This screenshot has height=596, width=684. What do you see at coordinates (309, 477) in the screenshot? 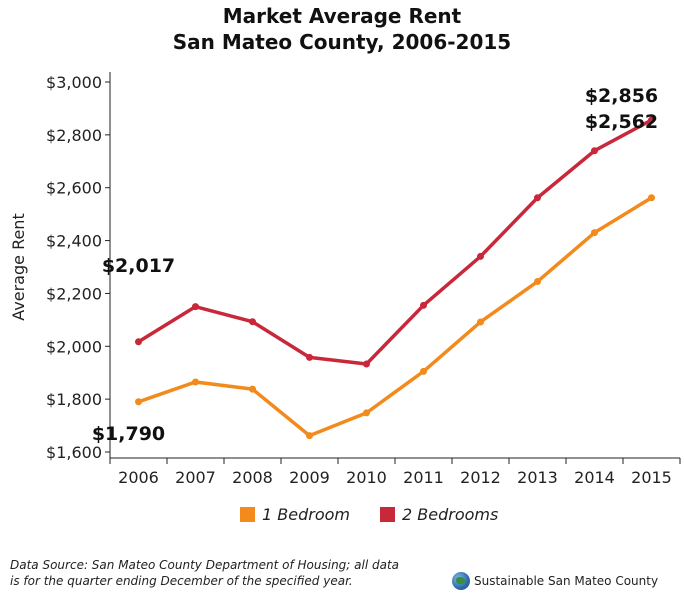
I see `x-tick-label: 2009` at bounding box center [309, 477].